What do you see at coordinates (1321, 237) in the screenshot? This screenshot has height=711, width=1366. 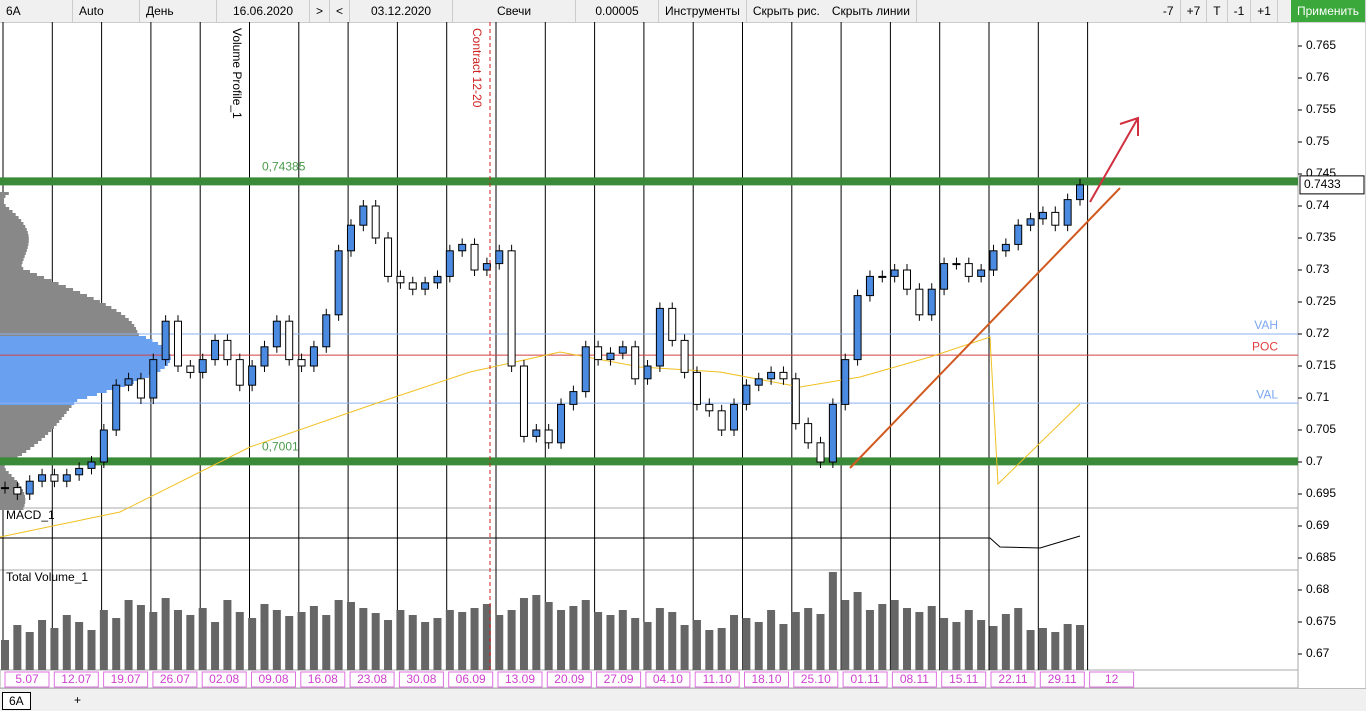 I see `price-tick: 0.735` at bounding box center [1321, 237].